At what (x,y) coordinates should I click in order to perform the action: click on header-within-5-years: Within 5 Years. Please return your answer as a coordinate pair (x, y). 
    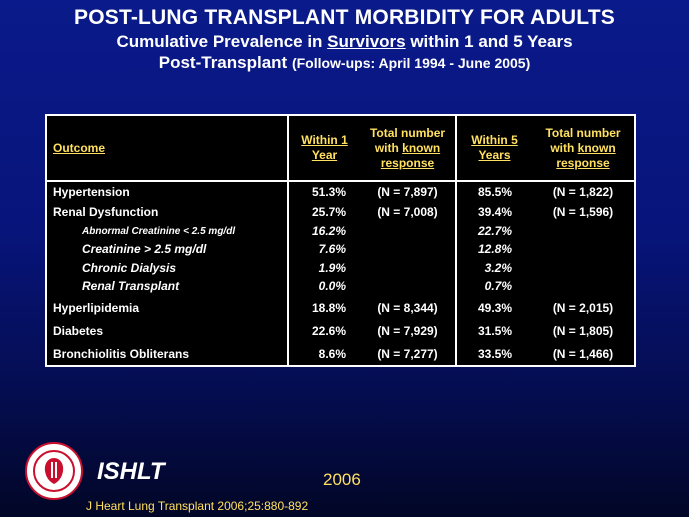
    Looking at the image, I should click on (494, 149).